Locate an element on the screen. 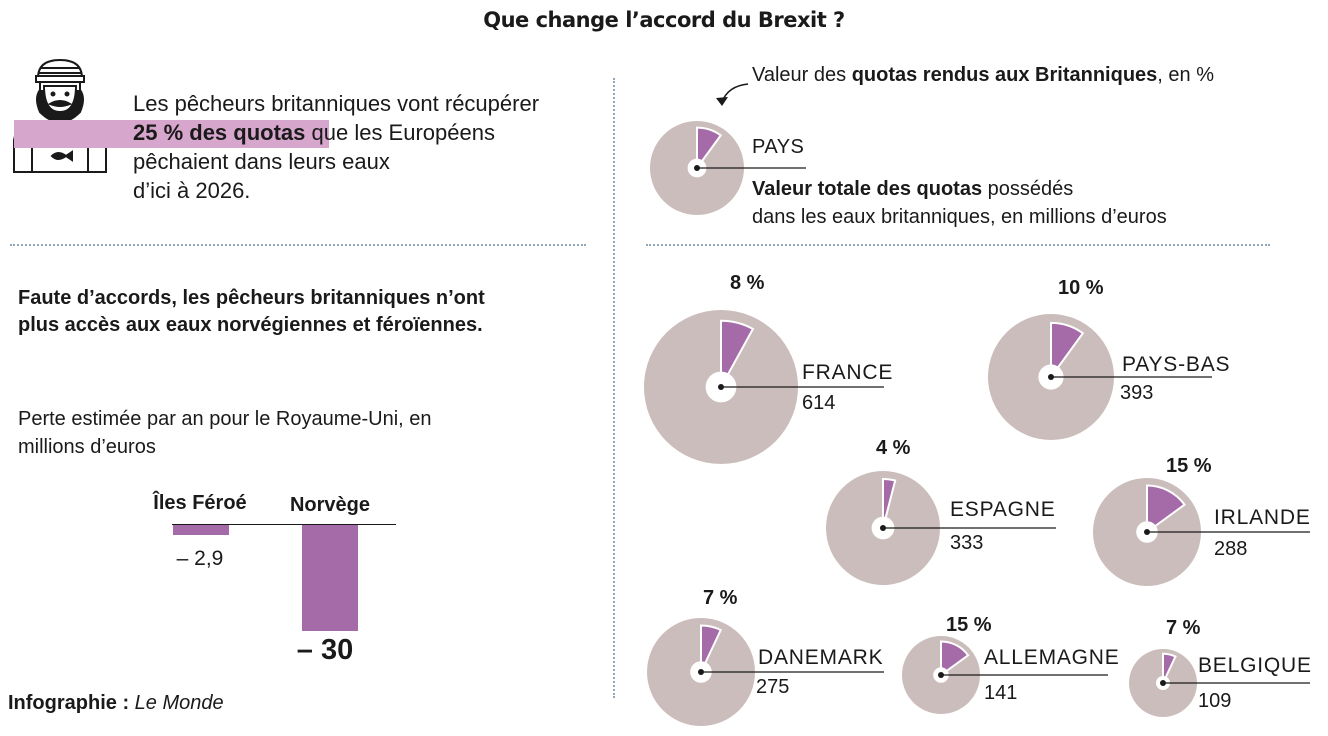 The image size is (1328, 736). credit-source: Le Monde is located at coordinates (179, 703).